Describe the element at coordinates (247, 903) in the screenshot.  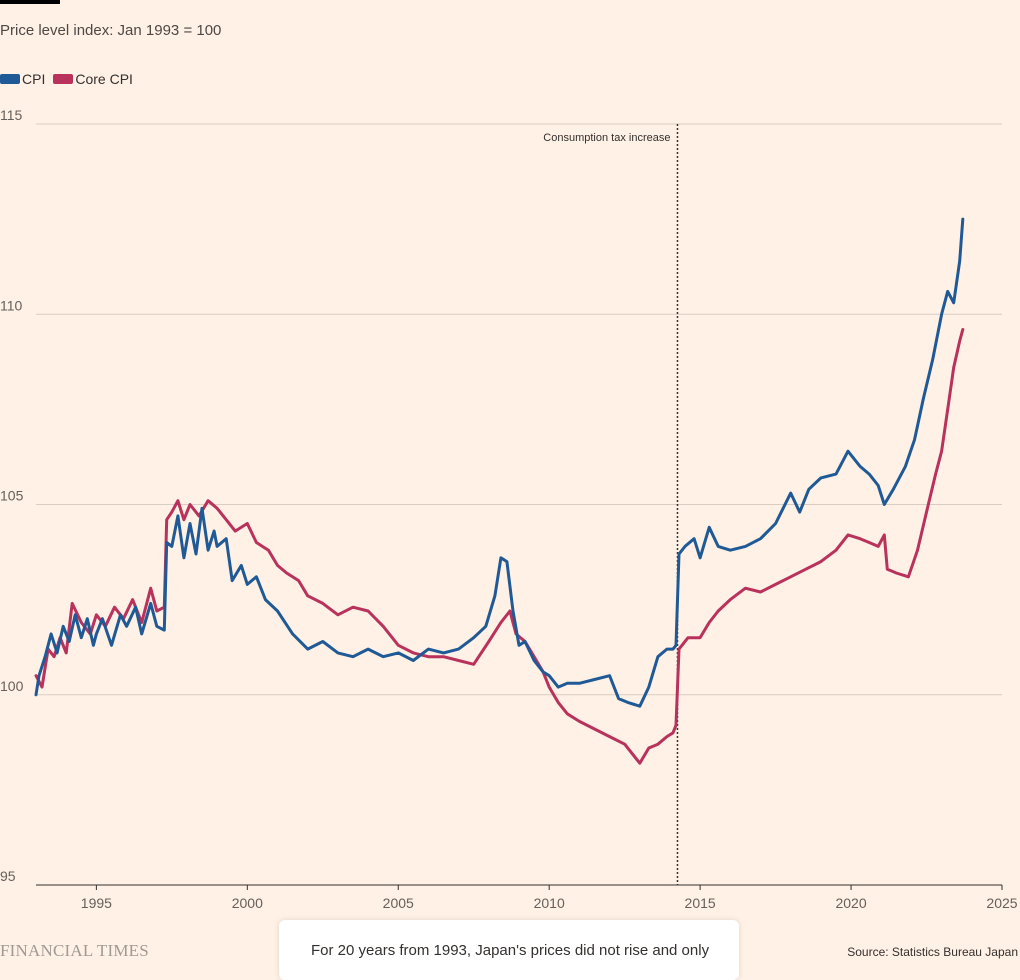
I see `x-tick-label-2000: 2000` at that location.